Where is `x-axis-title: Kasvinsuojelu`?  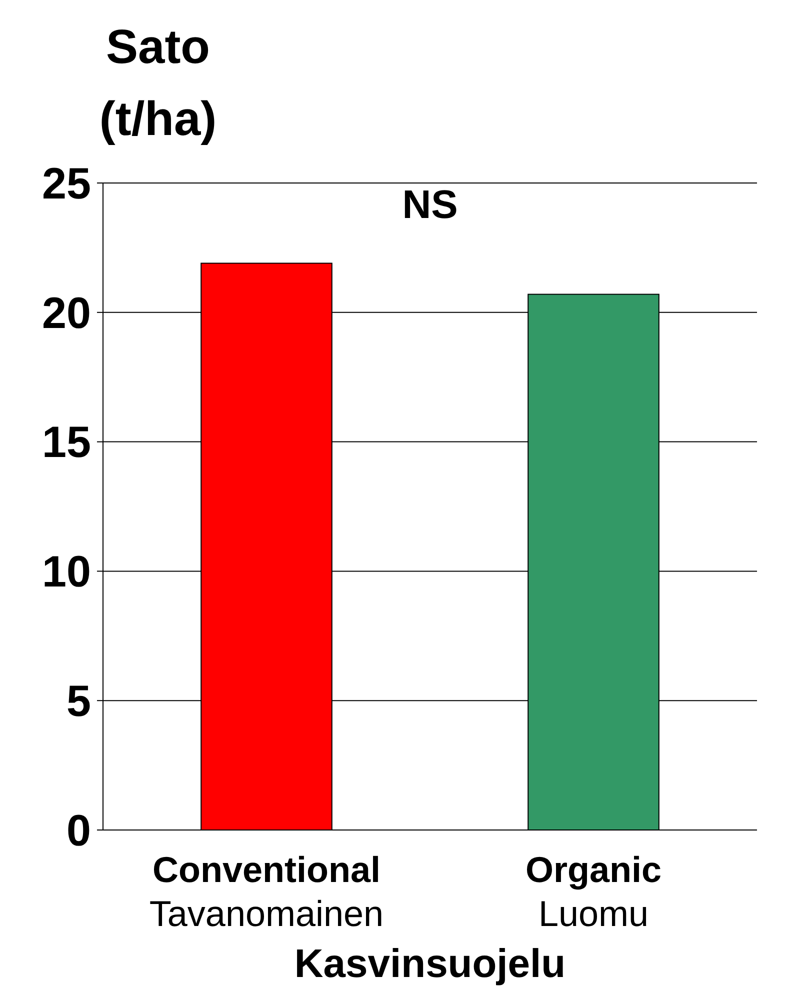
x-axis-title: Kasvinsuojelu is located at coordinates (430, 964).